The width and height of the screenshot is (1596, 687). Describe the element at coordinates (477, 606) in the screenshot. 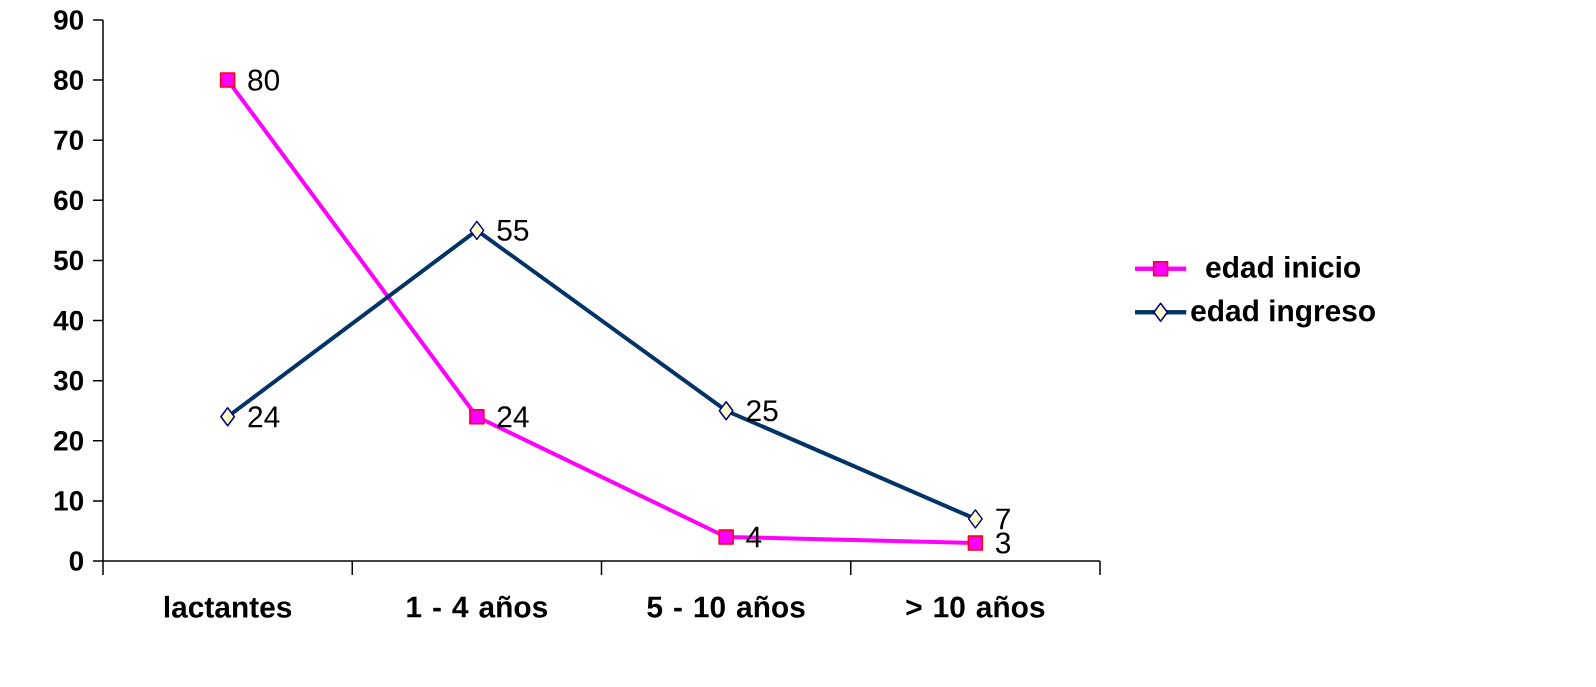

I see `x-tick-label: 1 - 4 años` at that location.